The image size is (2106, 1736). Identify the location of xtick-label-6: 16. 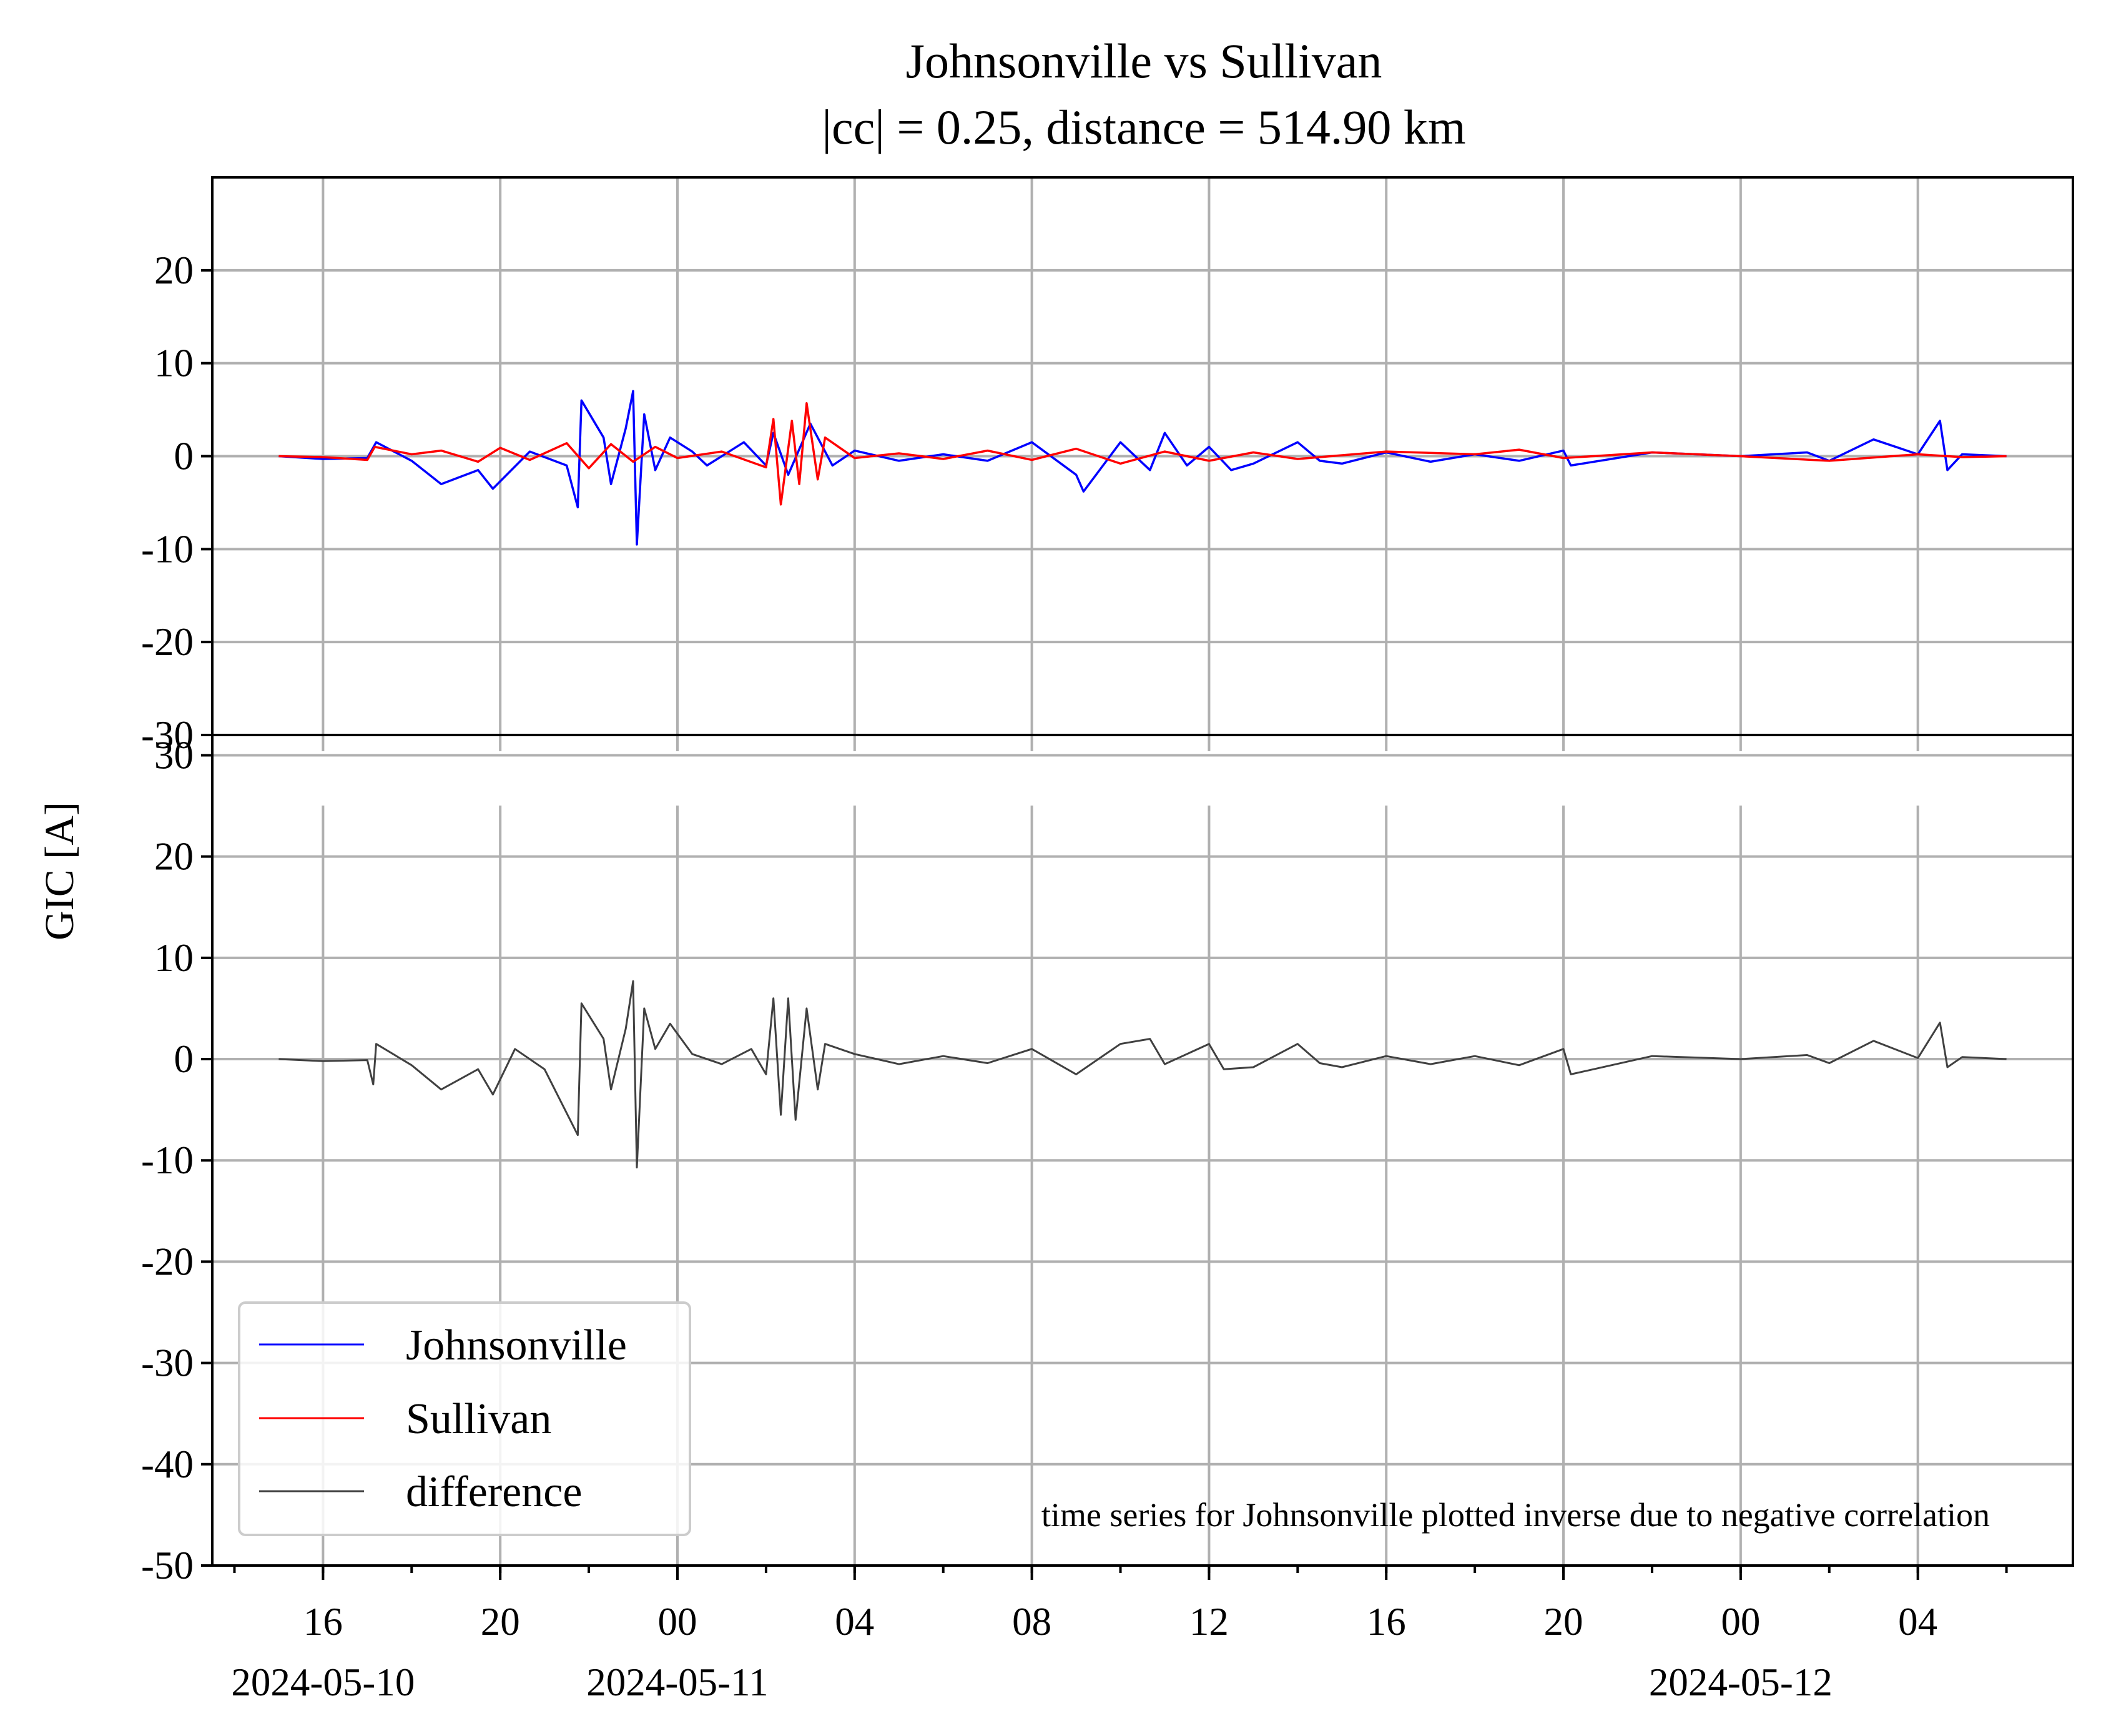
(1386, 1622).